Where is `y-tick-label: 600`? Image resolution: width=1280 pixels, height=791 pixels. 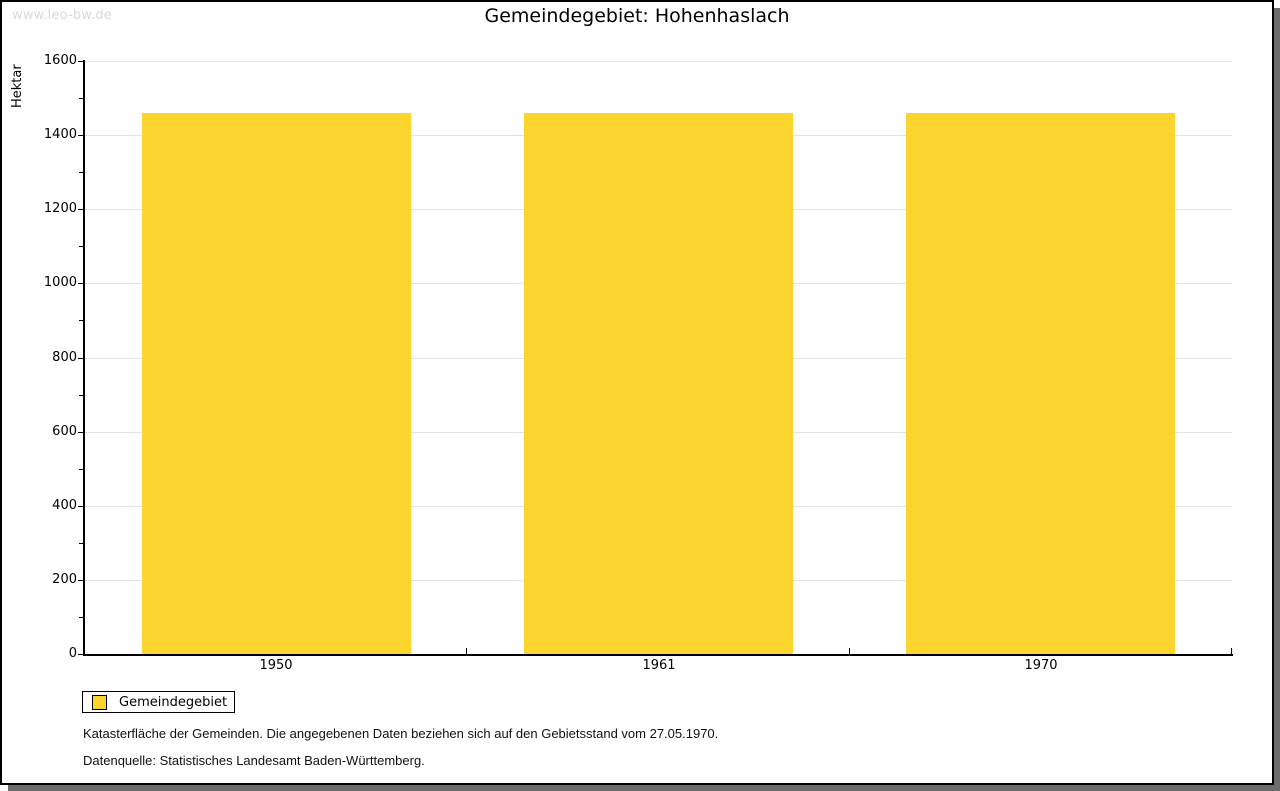
y-tick-label: 600 is located at coordinates (64, 431).